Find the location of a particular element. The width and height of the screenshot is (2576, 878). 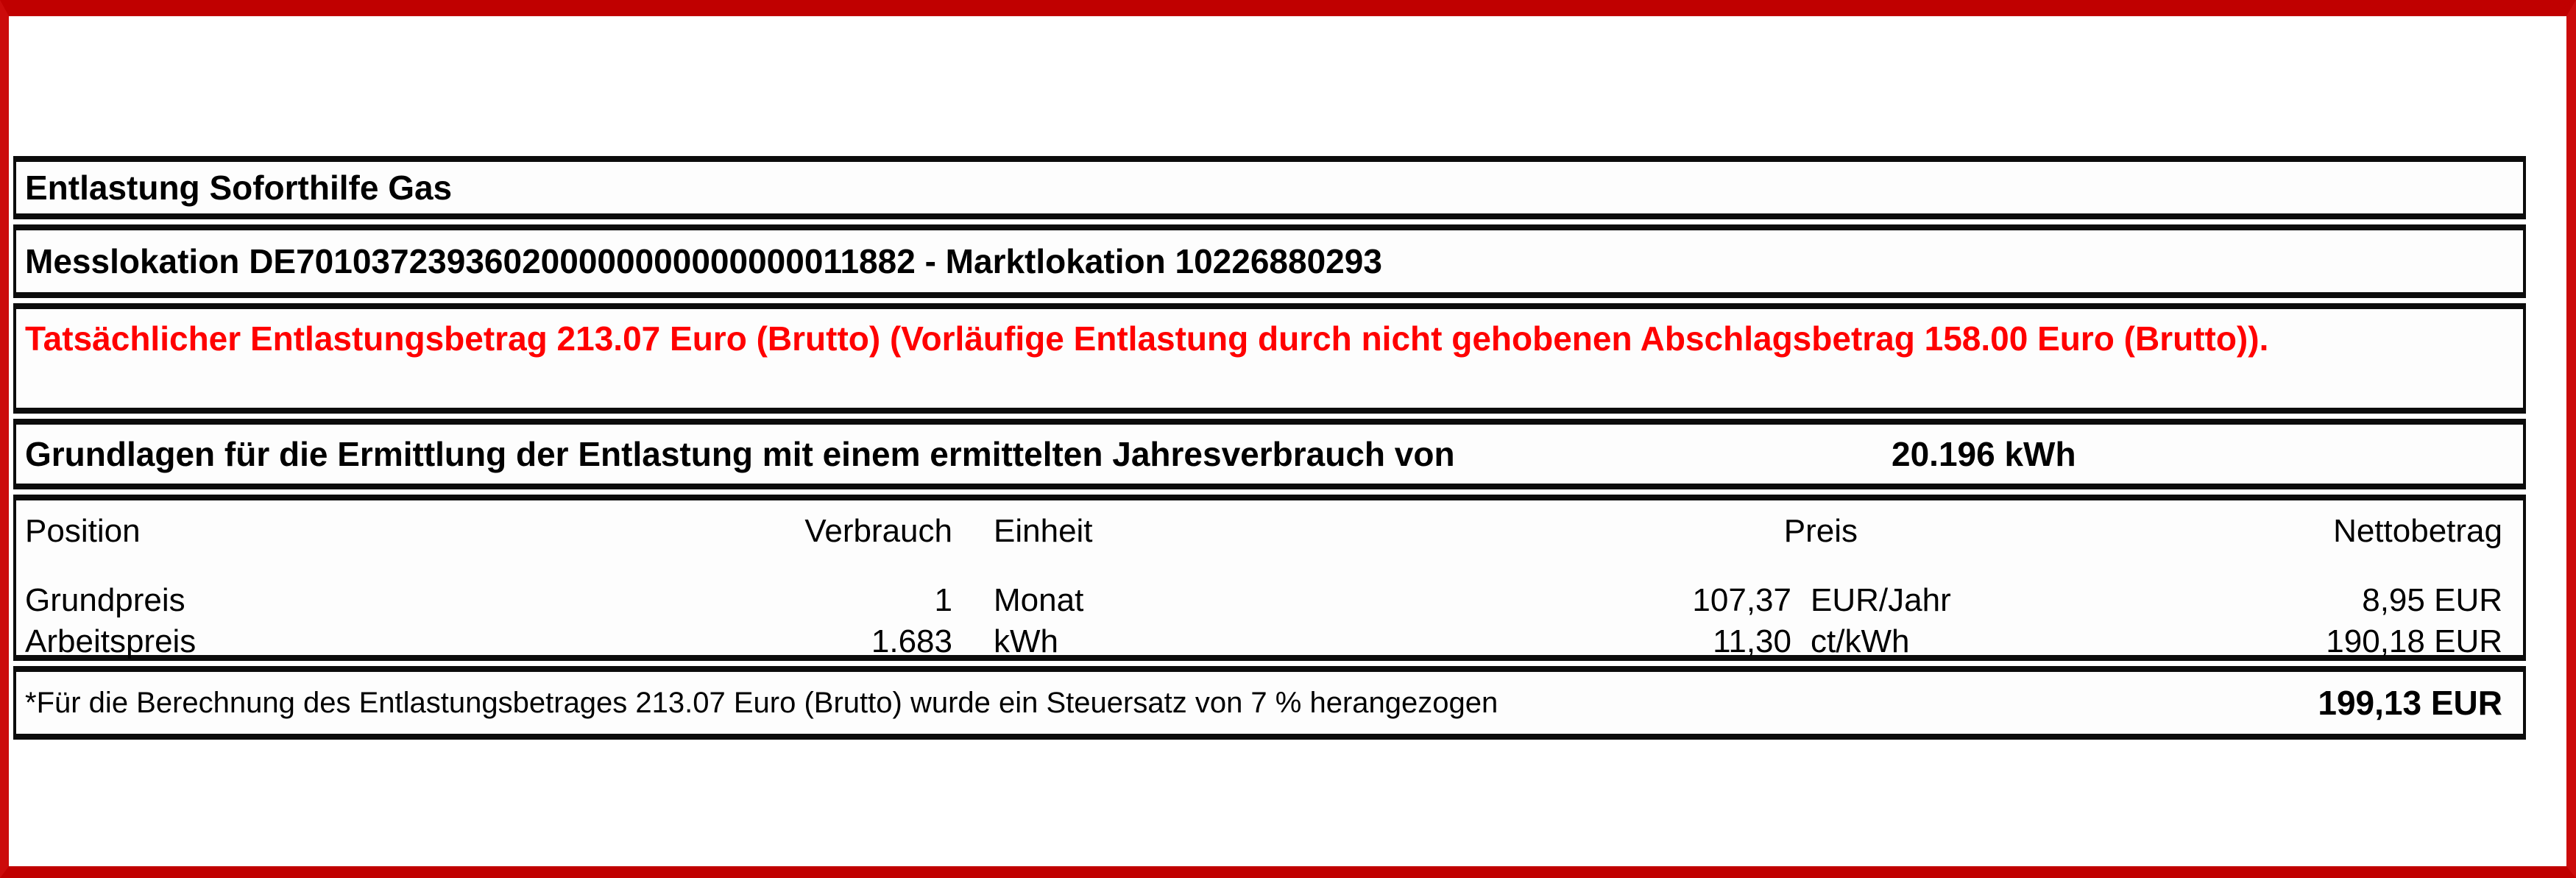

cell-nettobetrag: 190,18 EUR is located at coordinates (2414, 641).